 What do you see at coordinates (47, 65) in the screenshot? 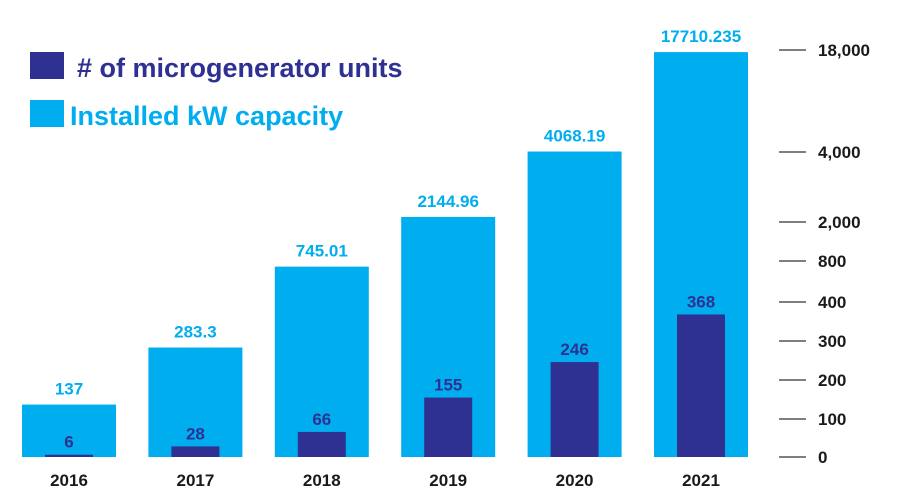
I see `legend-swatch-units` at bounding box center [47, 65].